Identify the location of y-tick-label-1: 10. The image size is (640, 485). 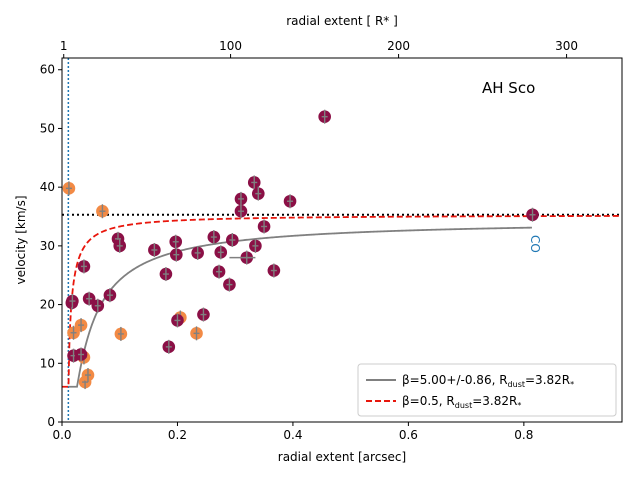
(47, 363).